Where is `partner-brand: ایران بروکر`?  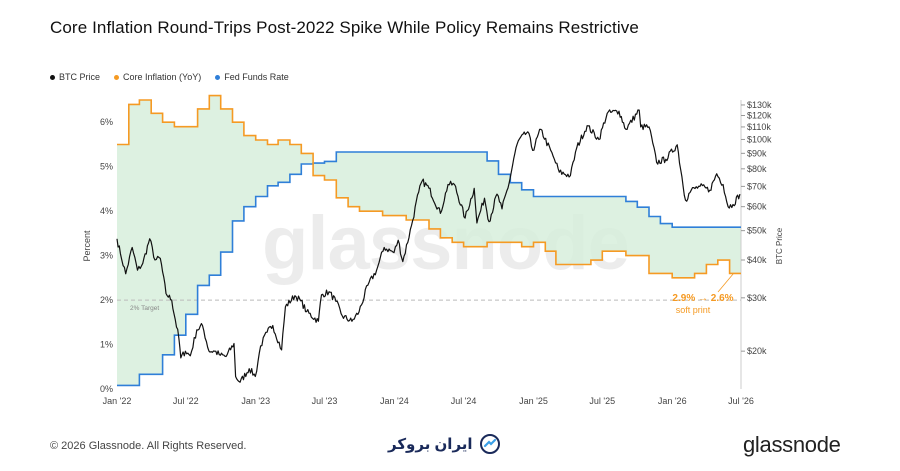 partner-brand: ایران بروکر is located at coordinates (444, 444).